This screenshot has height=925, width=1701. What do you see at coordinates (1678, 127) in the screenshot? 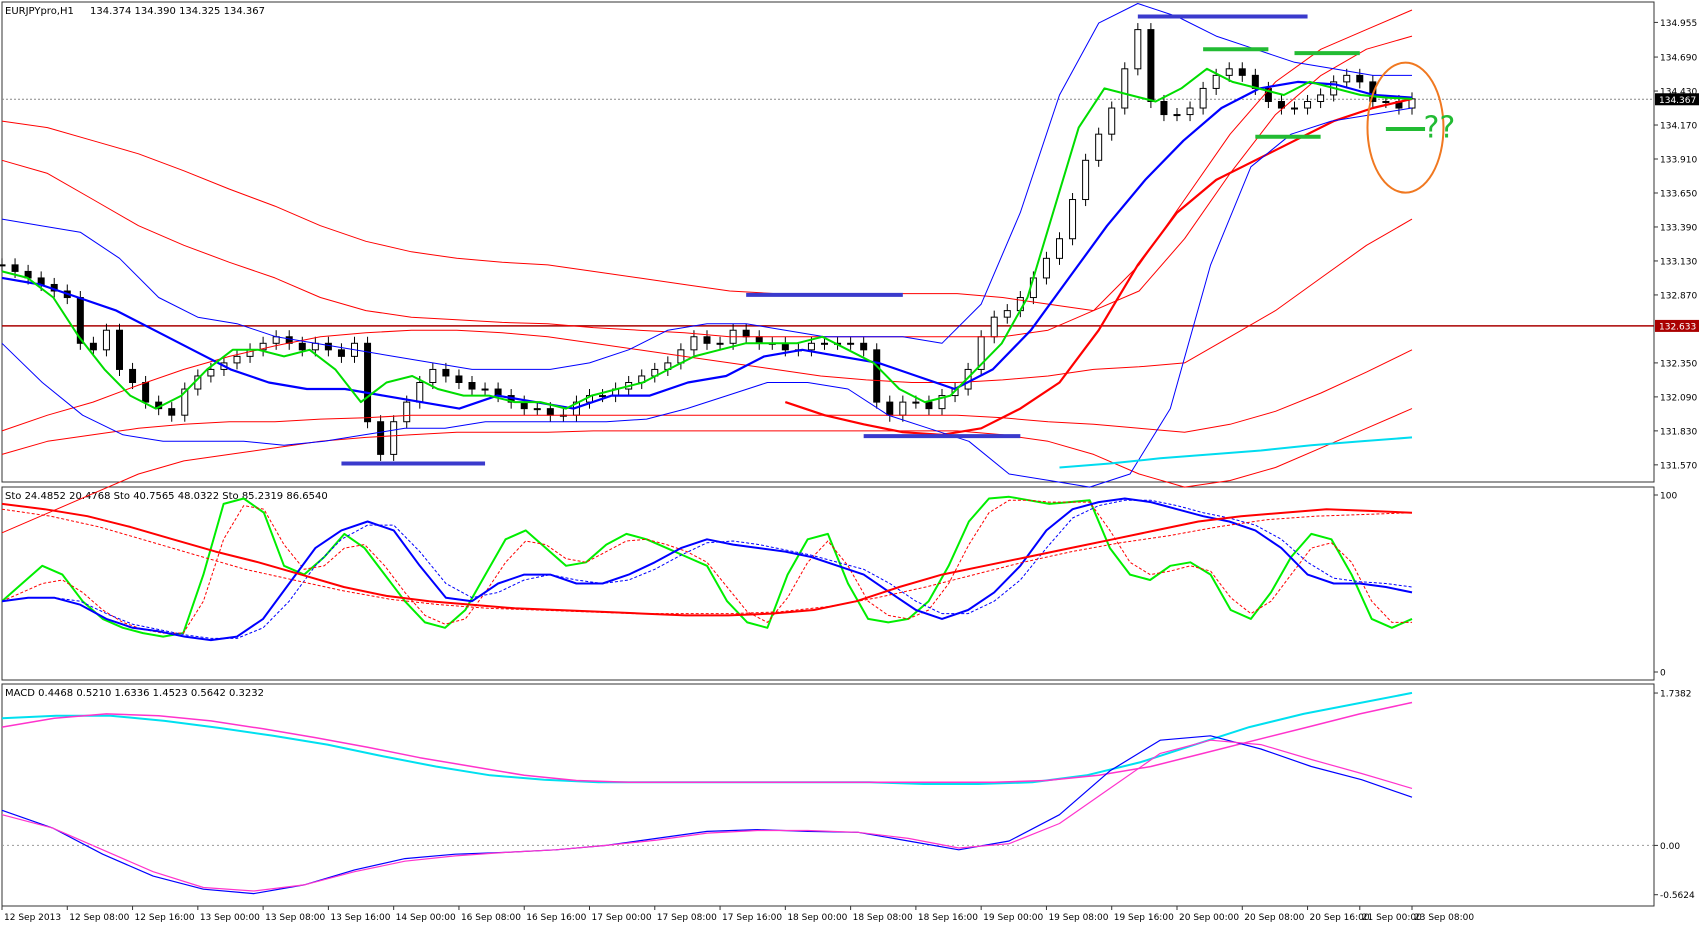
I see `y-tick-label: 134.170` at bounding box center [1678, 127].